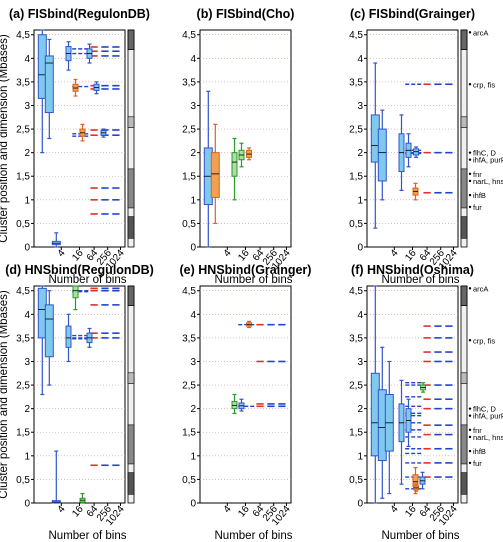  I want to click on panel-title: (b) FISbind(Cho), so click(246, 14).